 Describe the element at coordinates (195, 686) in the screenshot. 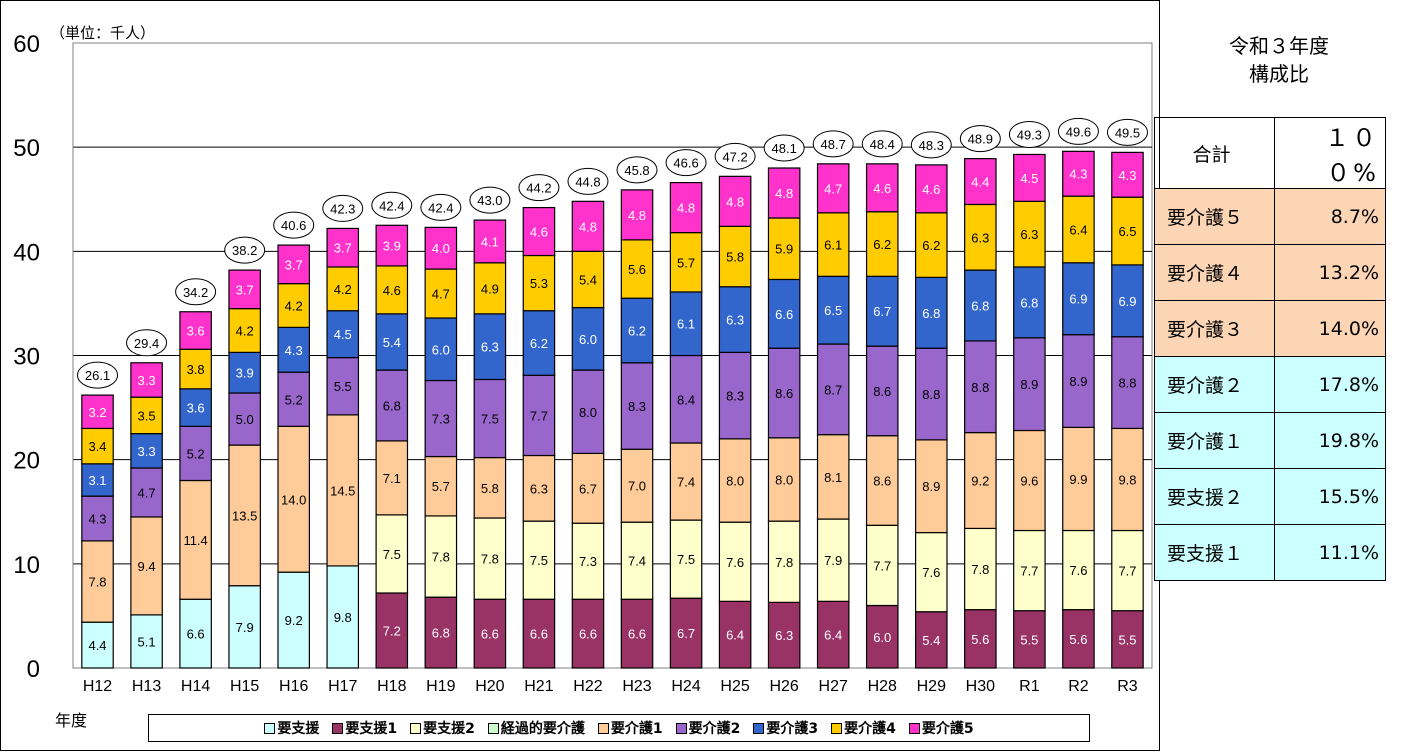

I see `x-tick-label: H14` at that location.